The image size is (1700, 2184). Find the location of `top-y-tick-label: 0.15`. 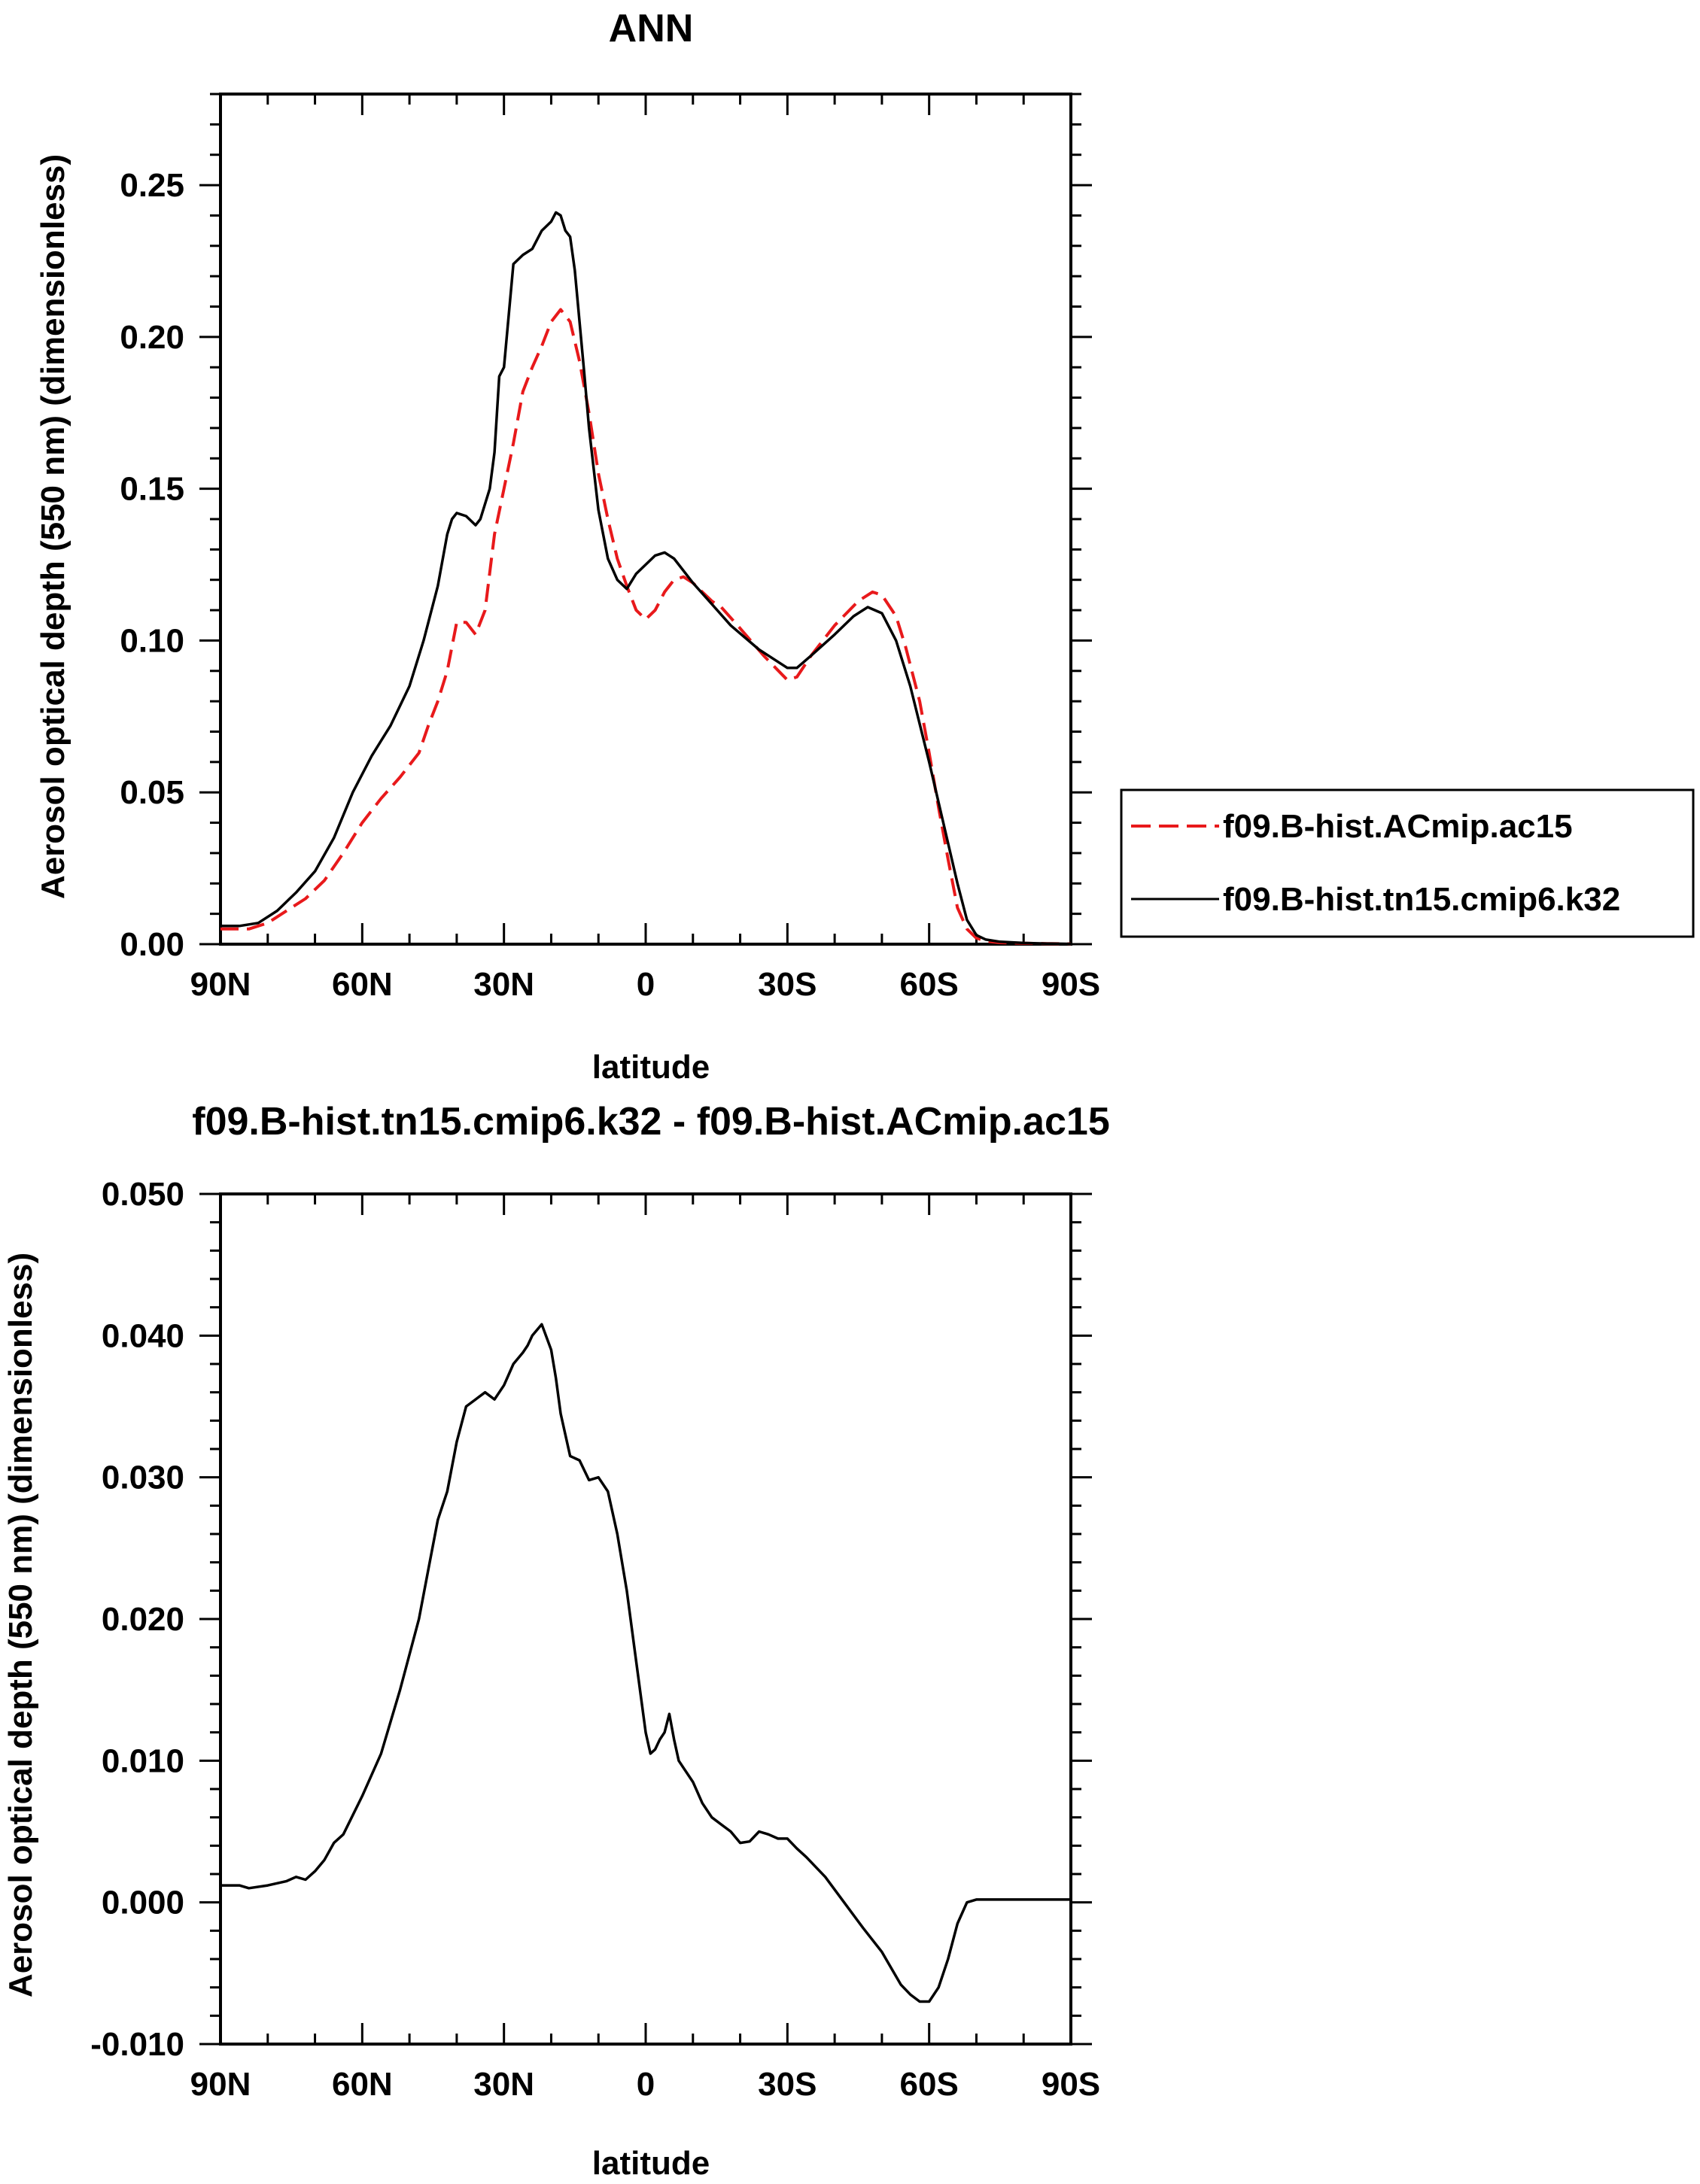

top-y-tick-label: 0.15 is located at coordinates (152, 489).